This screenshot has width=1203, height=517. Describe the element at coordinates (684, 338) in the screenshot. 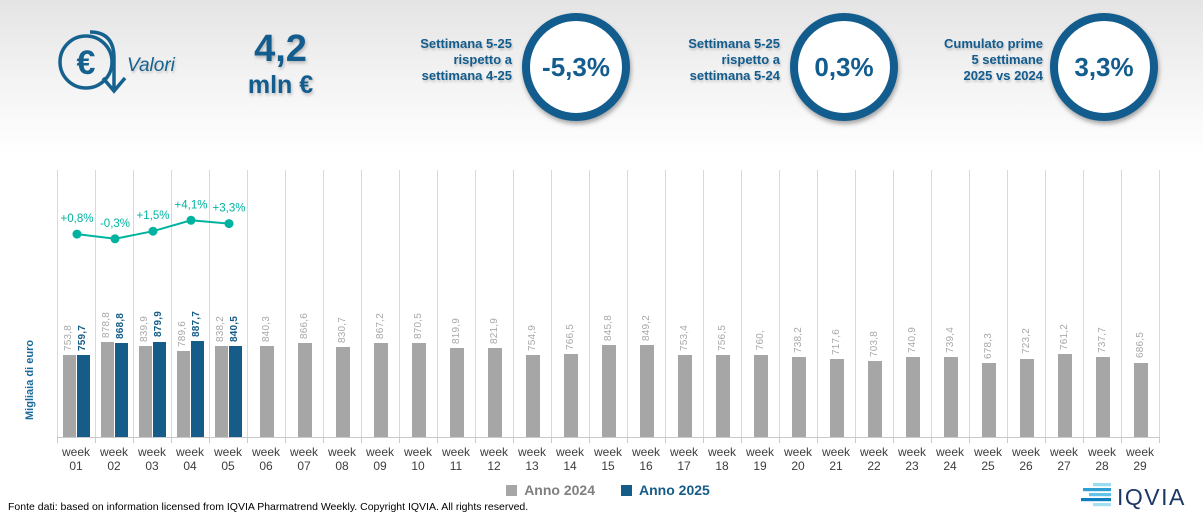

I see `bar-value-anno2024-week-17: 753,4` at that location.